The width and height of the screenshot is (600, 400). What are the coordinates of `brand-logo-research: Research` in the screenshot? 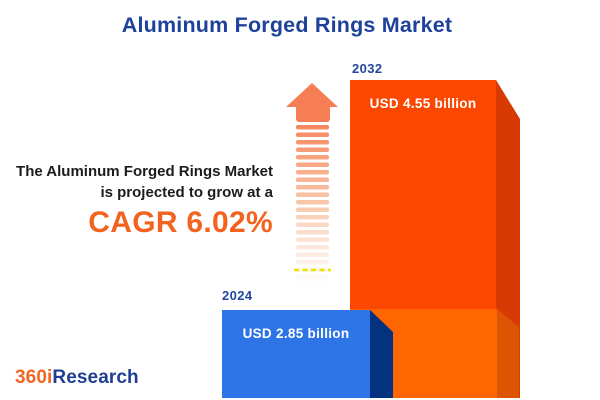 It's located at (95, 377).